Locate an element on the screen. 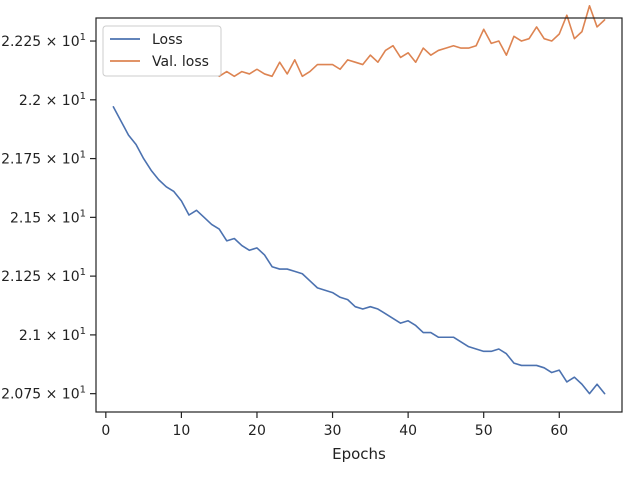 The width and height of the screenshot is (640, 480). y-tick-mantissa: 2.225 is located at coordinates (21, 42).